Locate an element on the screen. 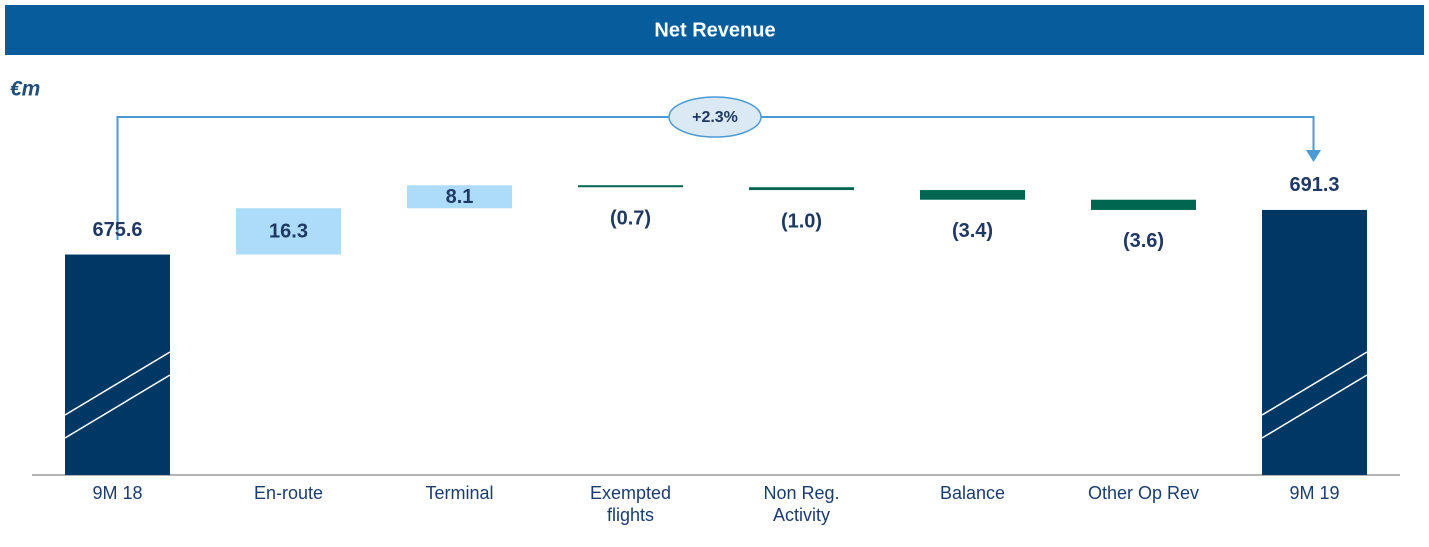 This screenshot has width=1429, height=547. chart-title: Net Revenue is located at coordinates (714, 30).